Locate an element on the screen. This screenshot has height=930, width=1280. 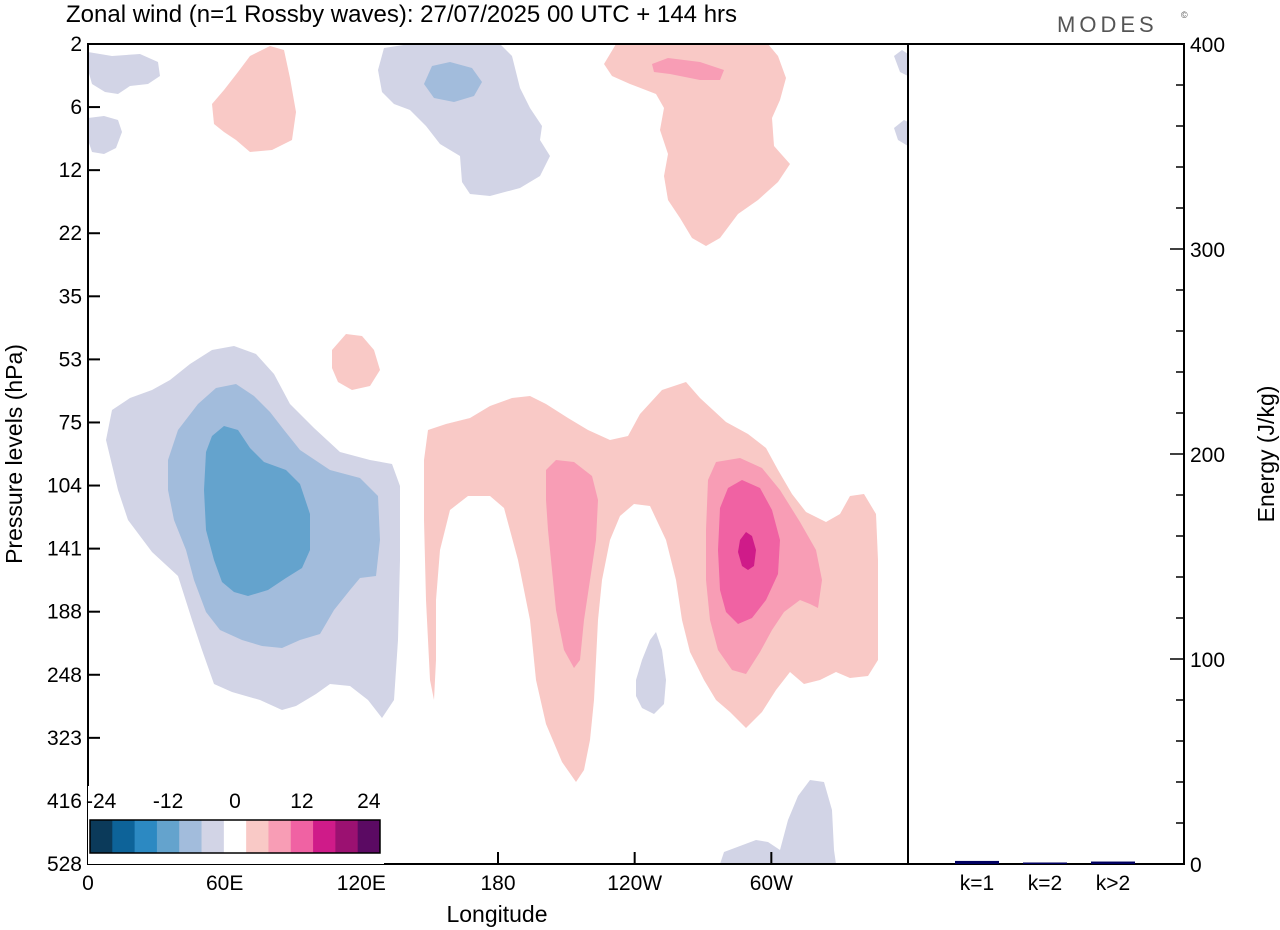
energy-tick-label: 300 is located at coordinates (1207, 250).